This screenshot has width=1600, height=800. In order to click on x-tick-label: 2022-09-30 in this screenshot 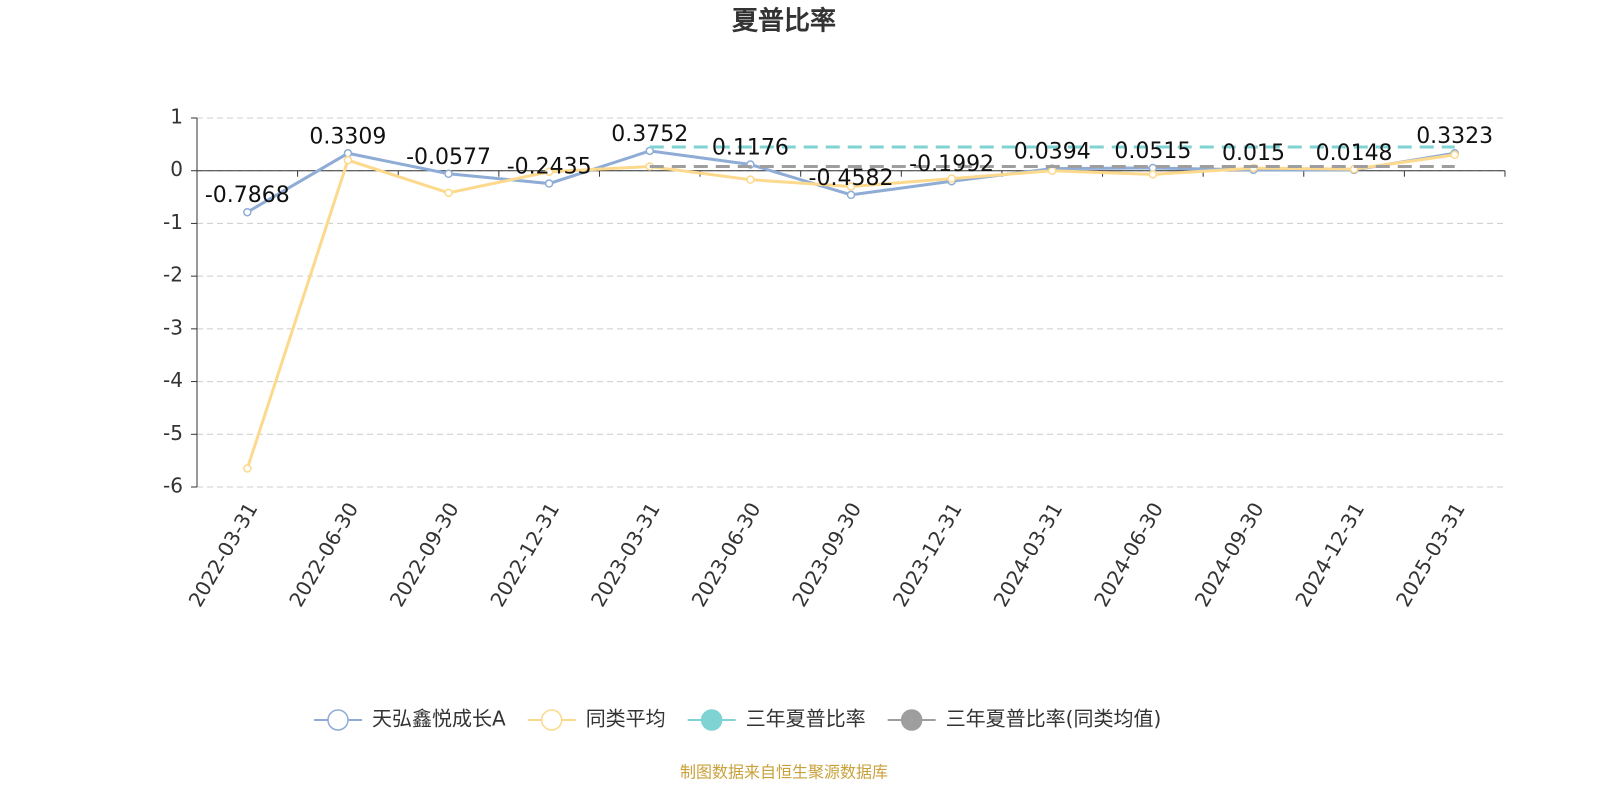, I will do `click(424, 554)`.